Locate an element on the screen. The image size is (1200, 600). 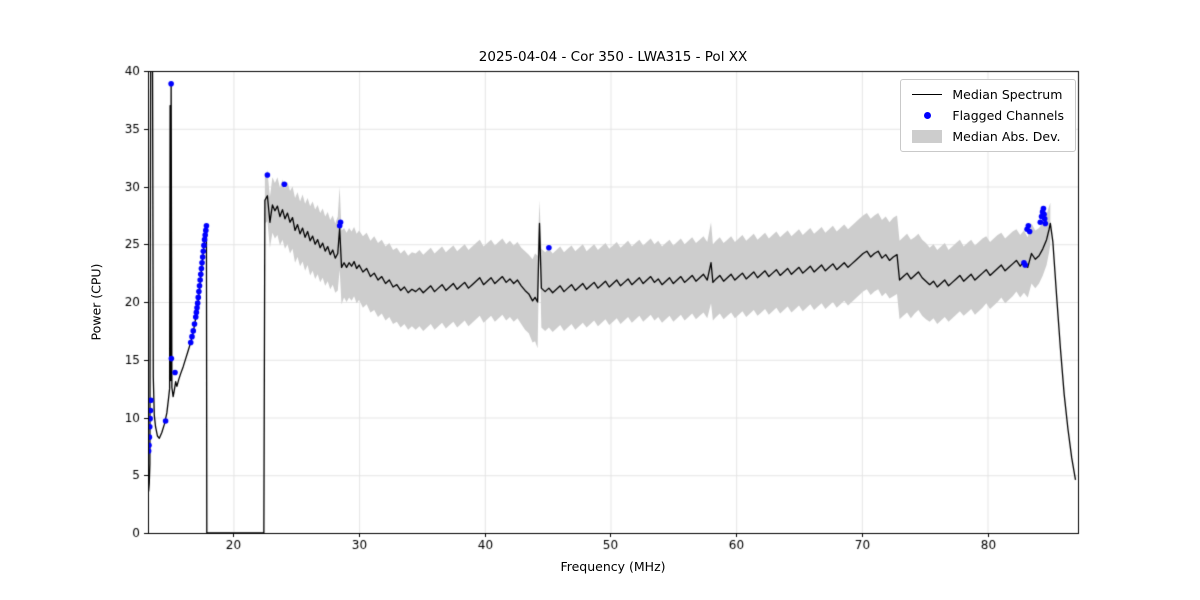
y-axis-label: Power (CPU) is located at coordinates (96, 302).